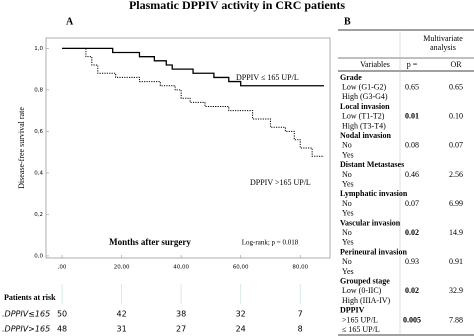 The image size is (474, 336). Describe the element at coordinates (62, 268) in the screenshot. I see `x-tick-label: ,00` at that location.